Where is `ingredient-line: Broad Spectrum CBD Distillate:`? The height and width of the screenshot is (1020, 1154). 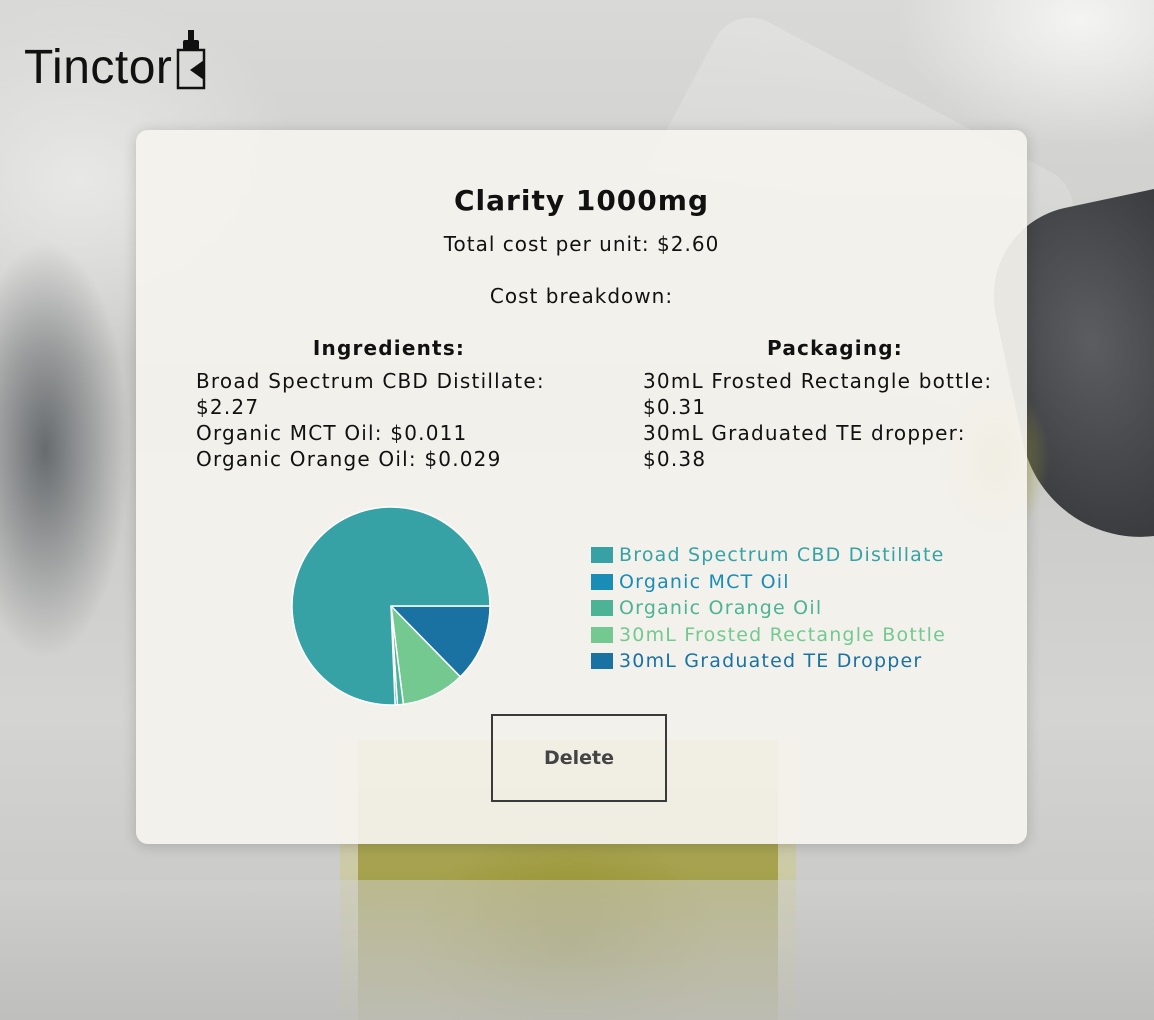 ingredient-line: Broad Spectrum CBD Distillate: is located at coordinates (370, 381).